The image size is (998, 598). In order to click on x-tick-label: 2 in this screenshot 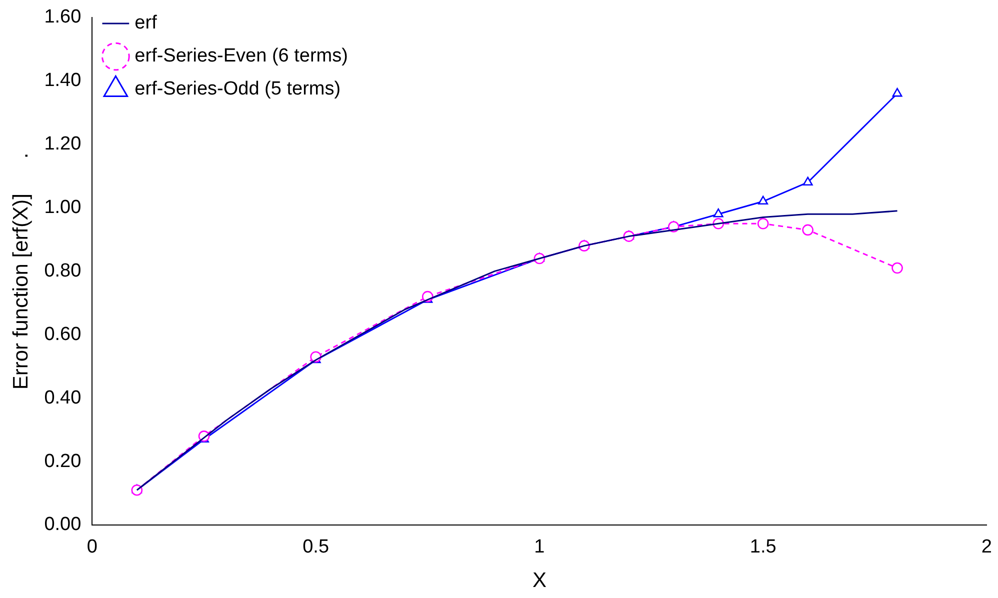, I will do `click(986, 547)`.